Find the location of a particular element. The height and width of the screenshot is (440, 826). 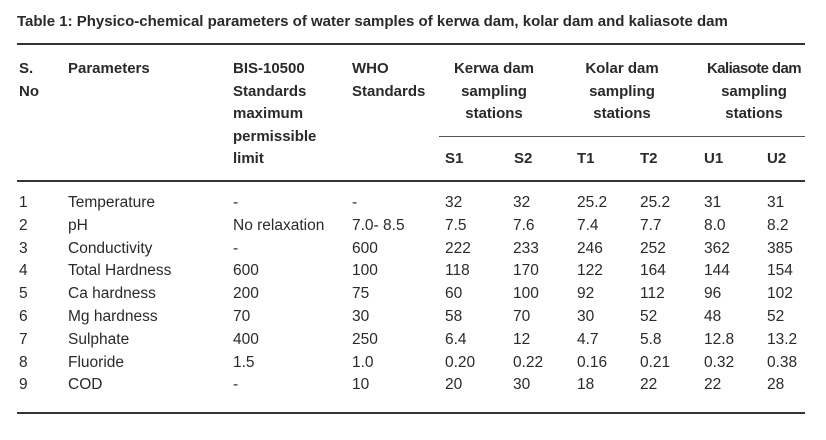

cell-t2: 22 is located at coordinates (649, 385).